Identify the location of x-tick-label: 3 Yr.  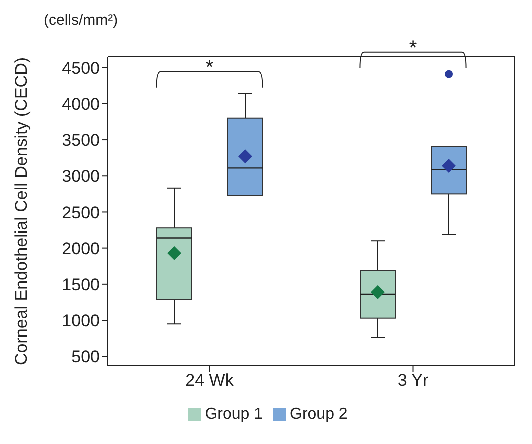
(414, 380).